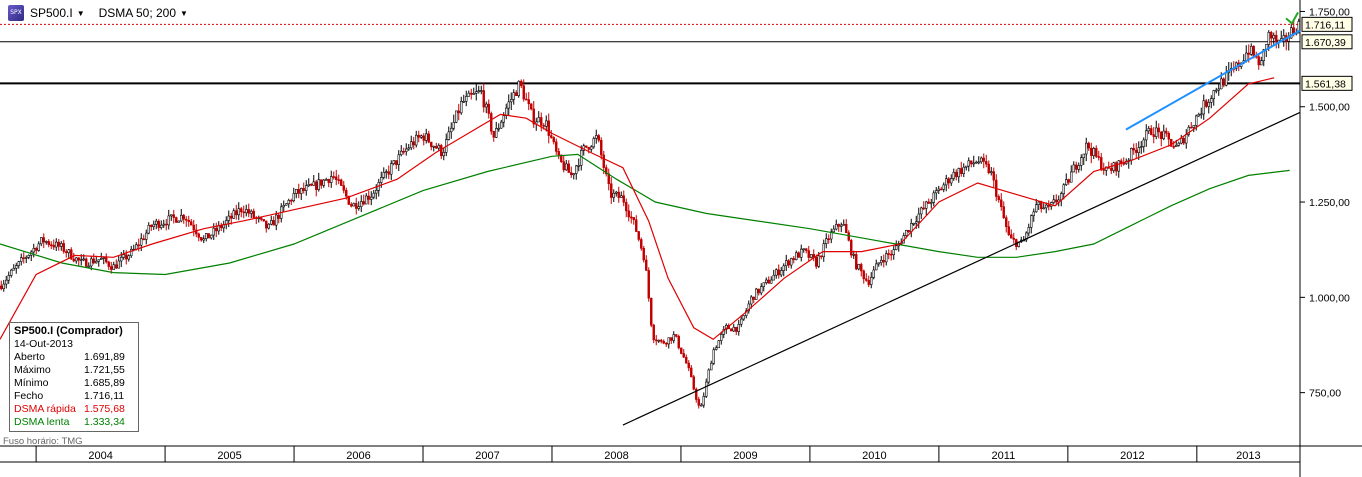  Describe the element at coordinates (80, 13) in the screenshot. I see `chevron-down-icon: ▼` at that location.